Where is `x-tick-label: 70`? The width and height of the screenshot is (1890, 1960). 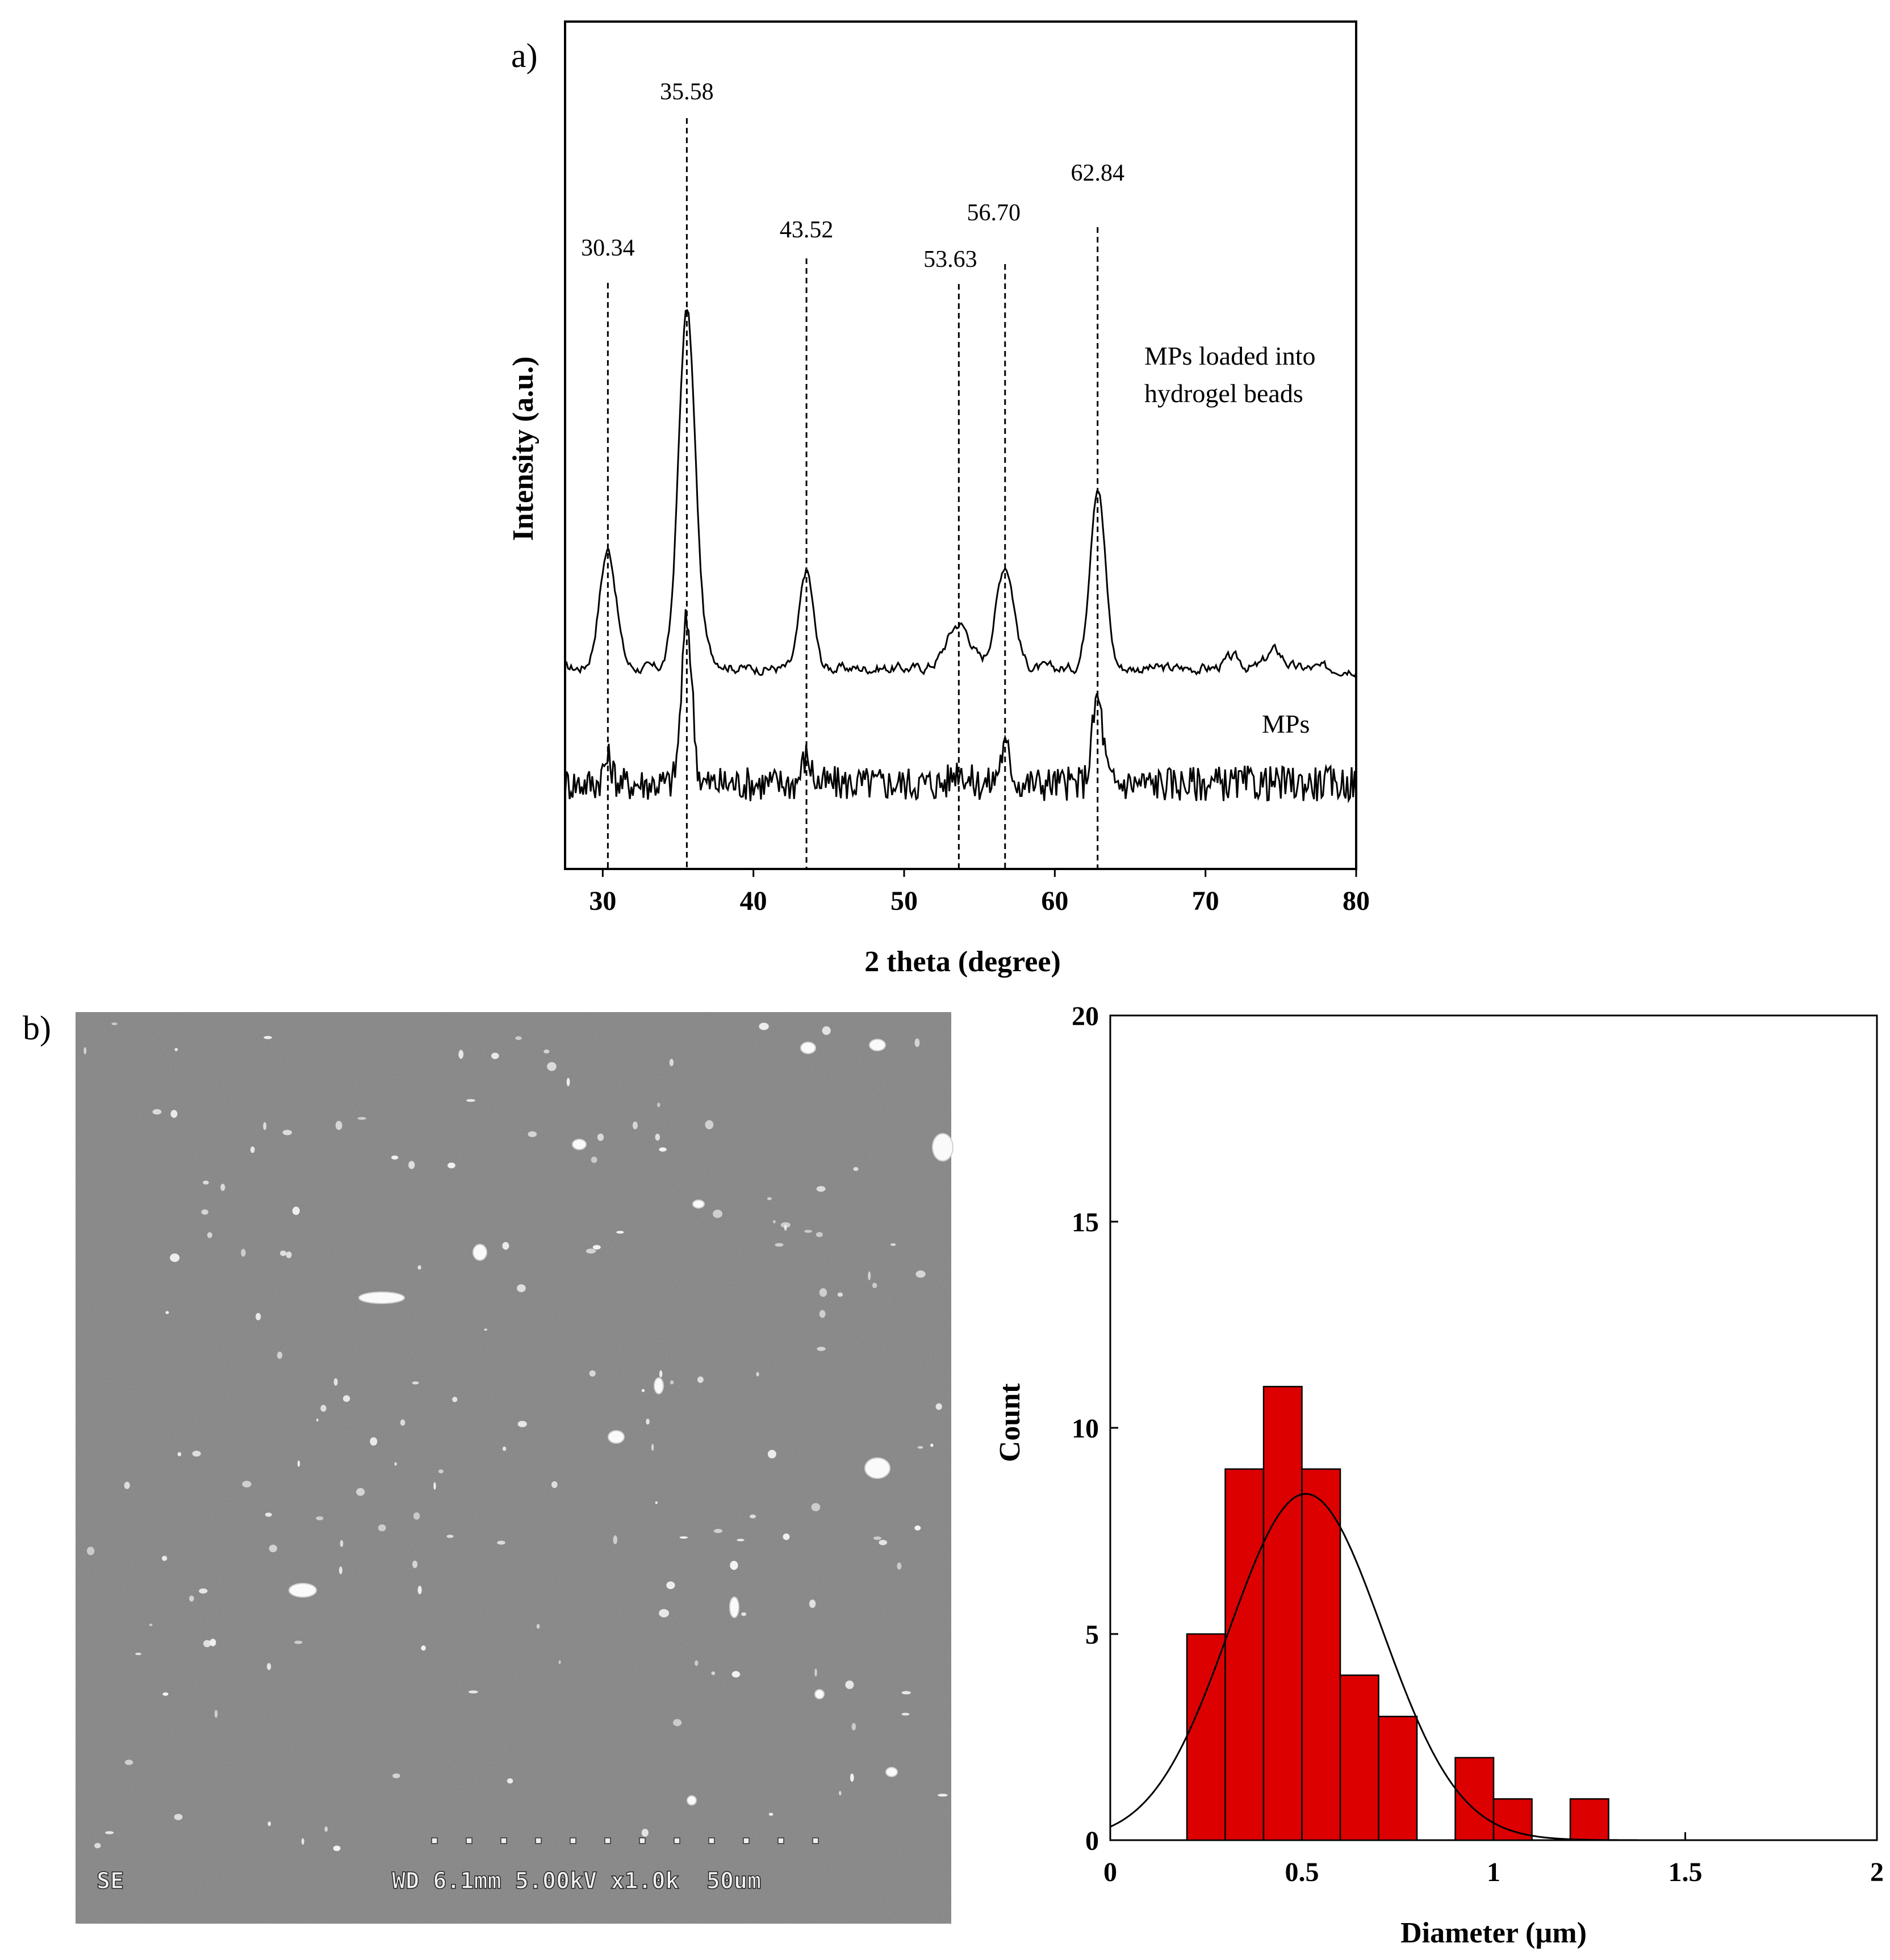
x-tick-label: 70 is located at coordinates (1206, 901).